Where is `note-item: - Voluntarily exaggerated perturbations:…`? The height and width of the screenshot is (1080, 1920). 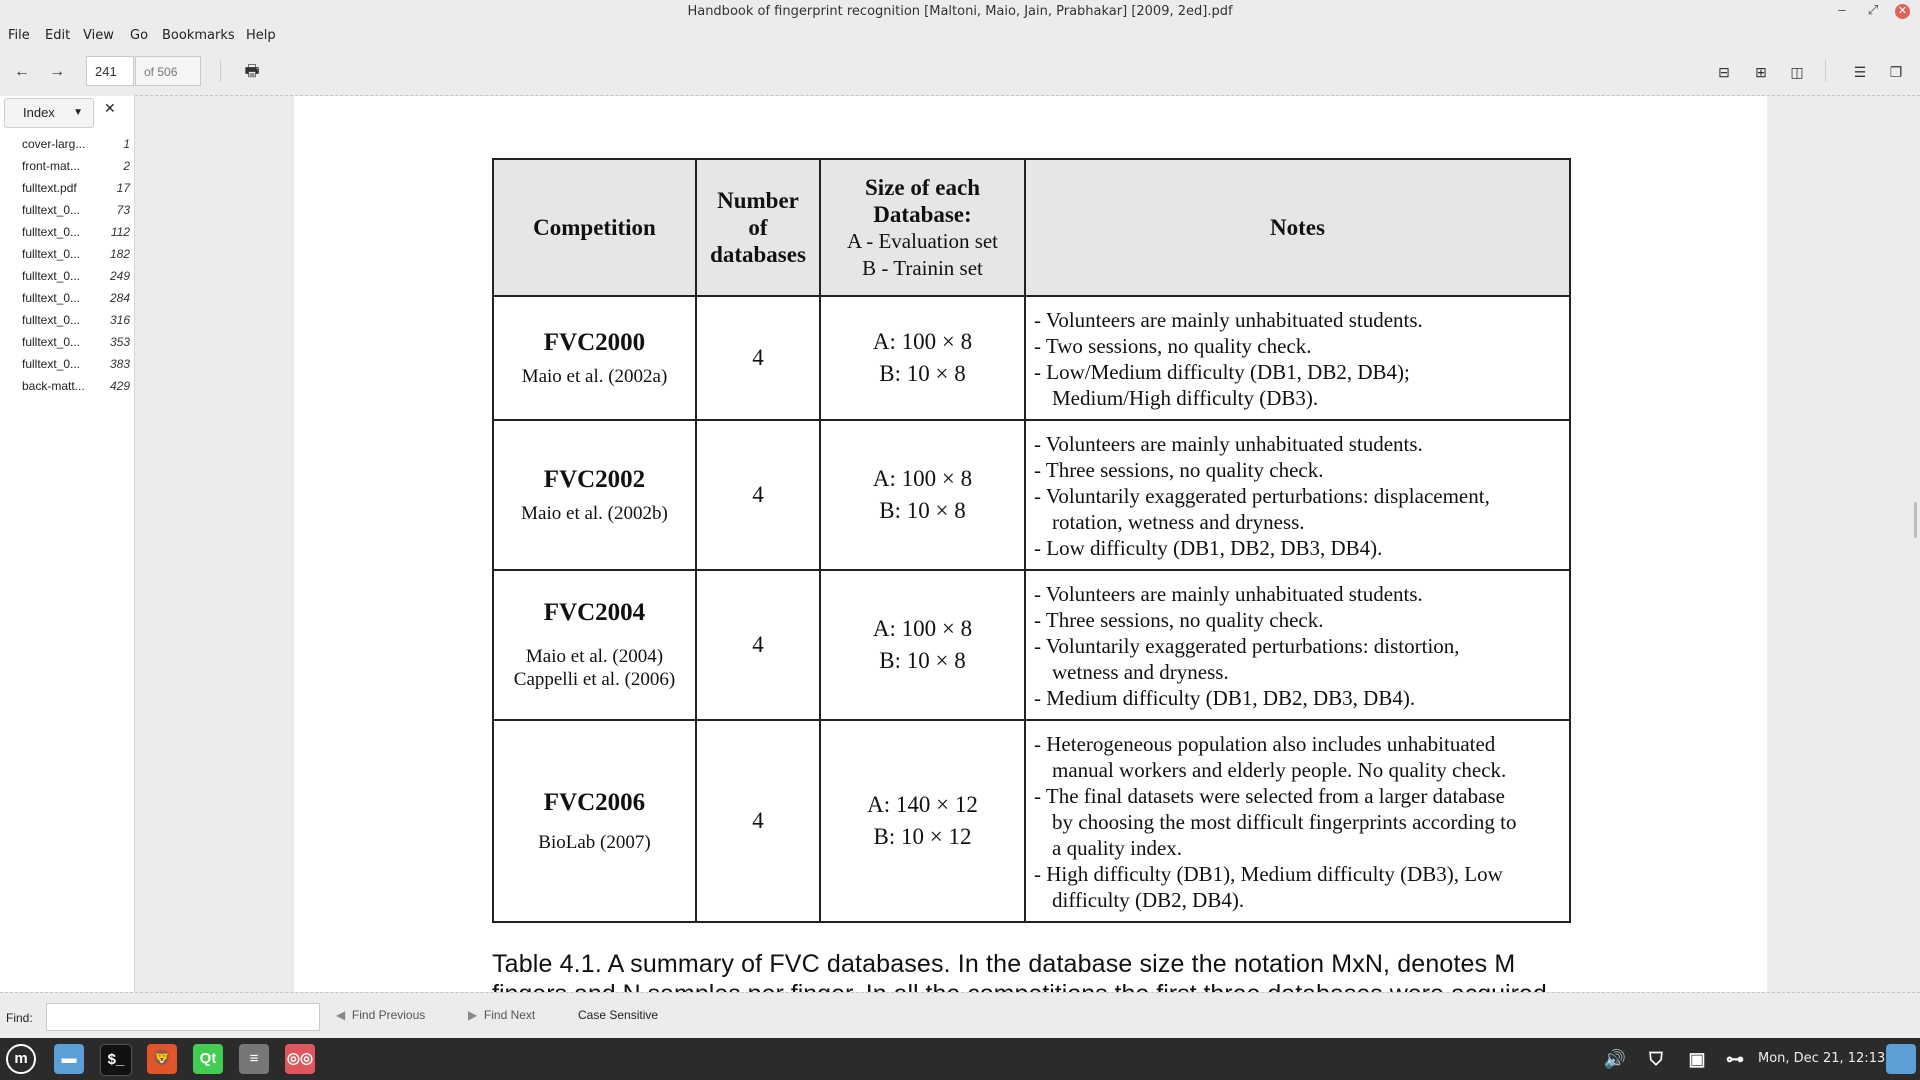
note-item: - Voluntarily exaggerated perturbations:… is located at coordinates (1297, 509).